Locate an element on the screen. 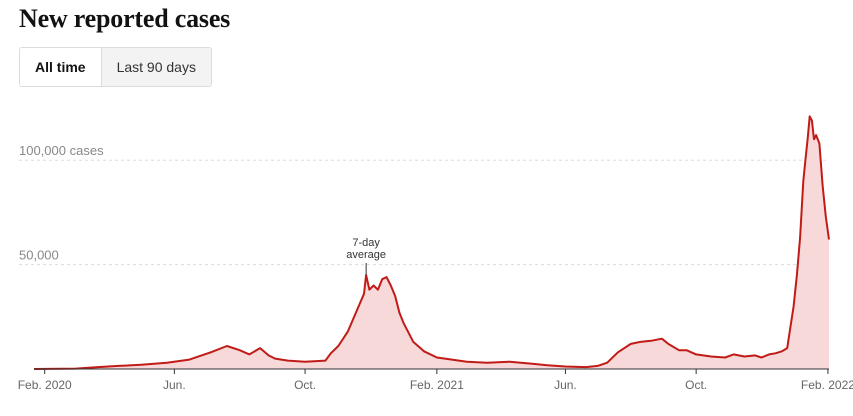 This screenshot has height=416, width=853. y-tick-label: 100,000 cases is located at coordinates (61, 150).